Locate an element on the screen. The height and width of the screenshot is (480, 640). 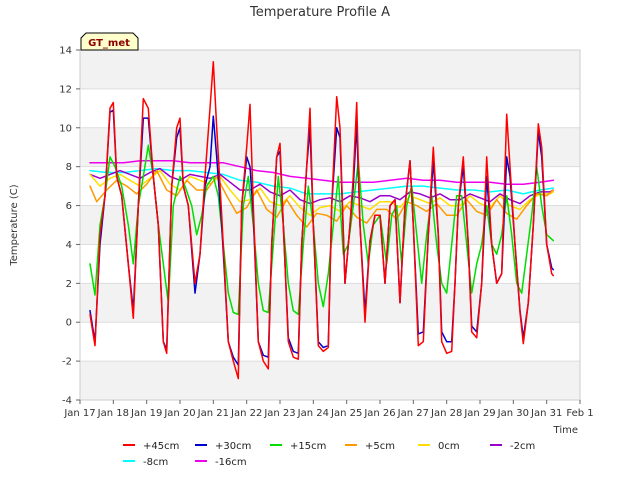
series-line-0cm is located at coordinates (322, 193).